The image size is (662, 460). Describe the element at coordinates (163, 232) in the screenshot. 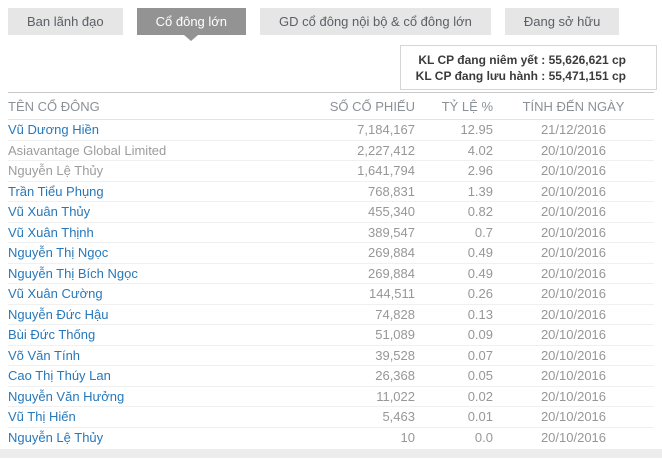

I see `shareholder-name-cell: Vũ Xuân Thịnh` at that location.